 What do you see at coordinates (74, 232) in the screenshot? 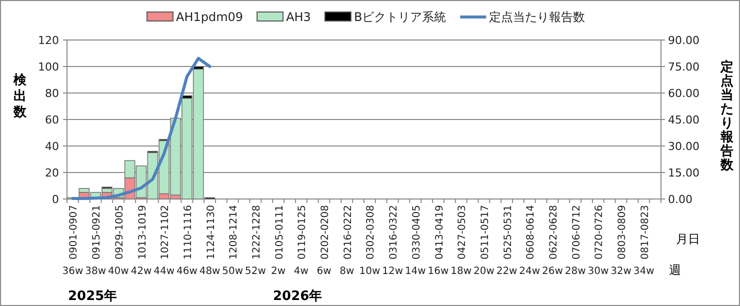
I see `x-tick-label: 0901-0907` at bounding box center [74, 232].